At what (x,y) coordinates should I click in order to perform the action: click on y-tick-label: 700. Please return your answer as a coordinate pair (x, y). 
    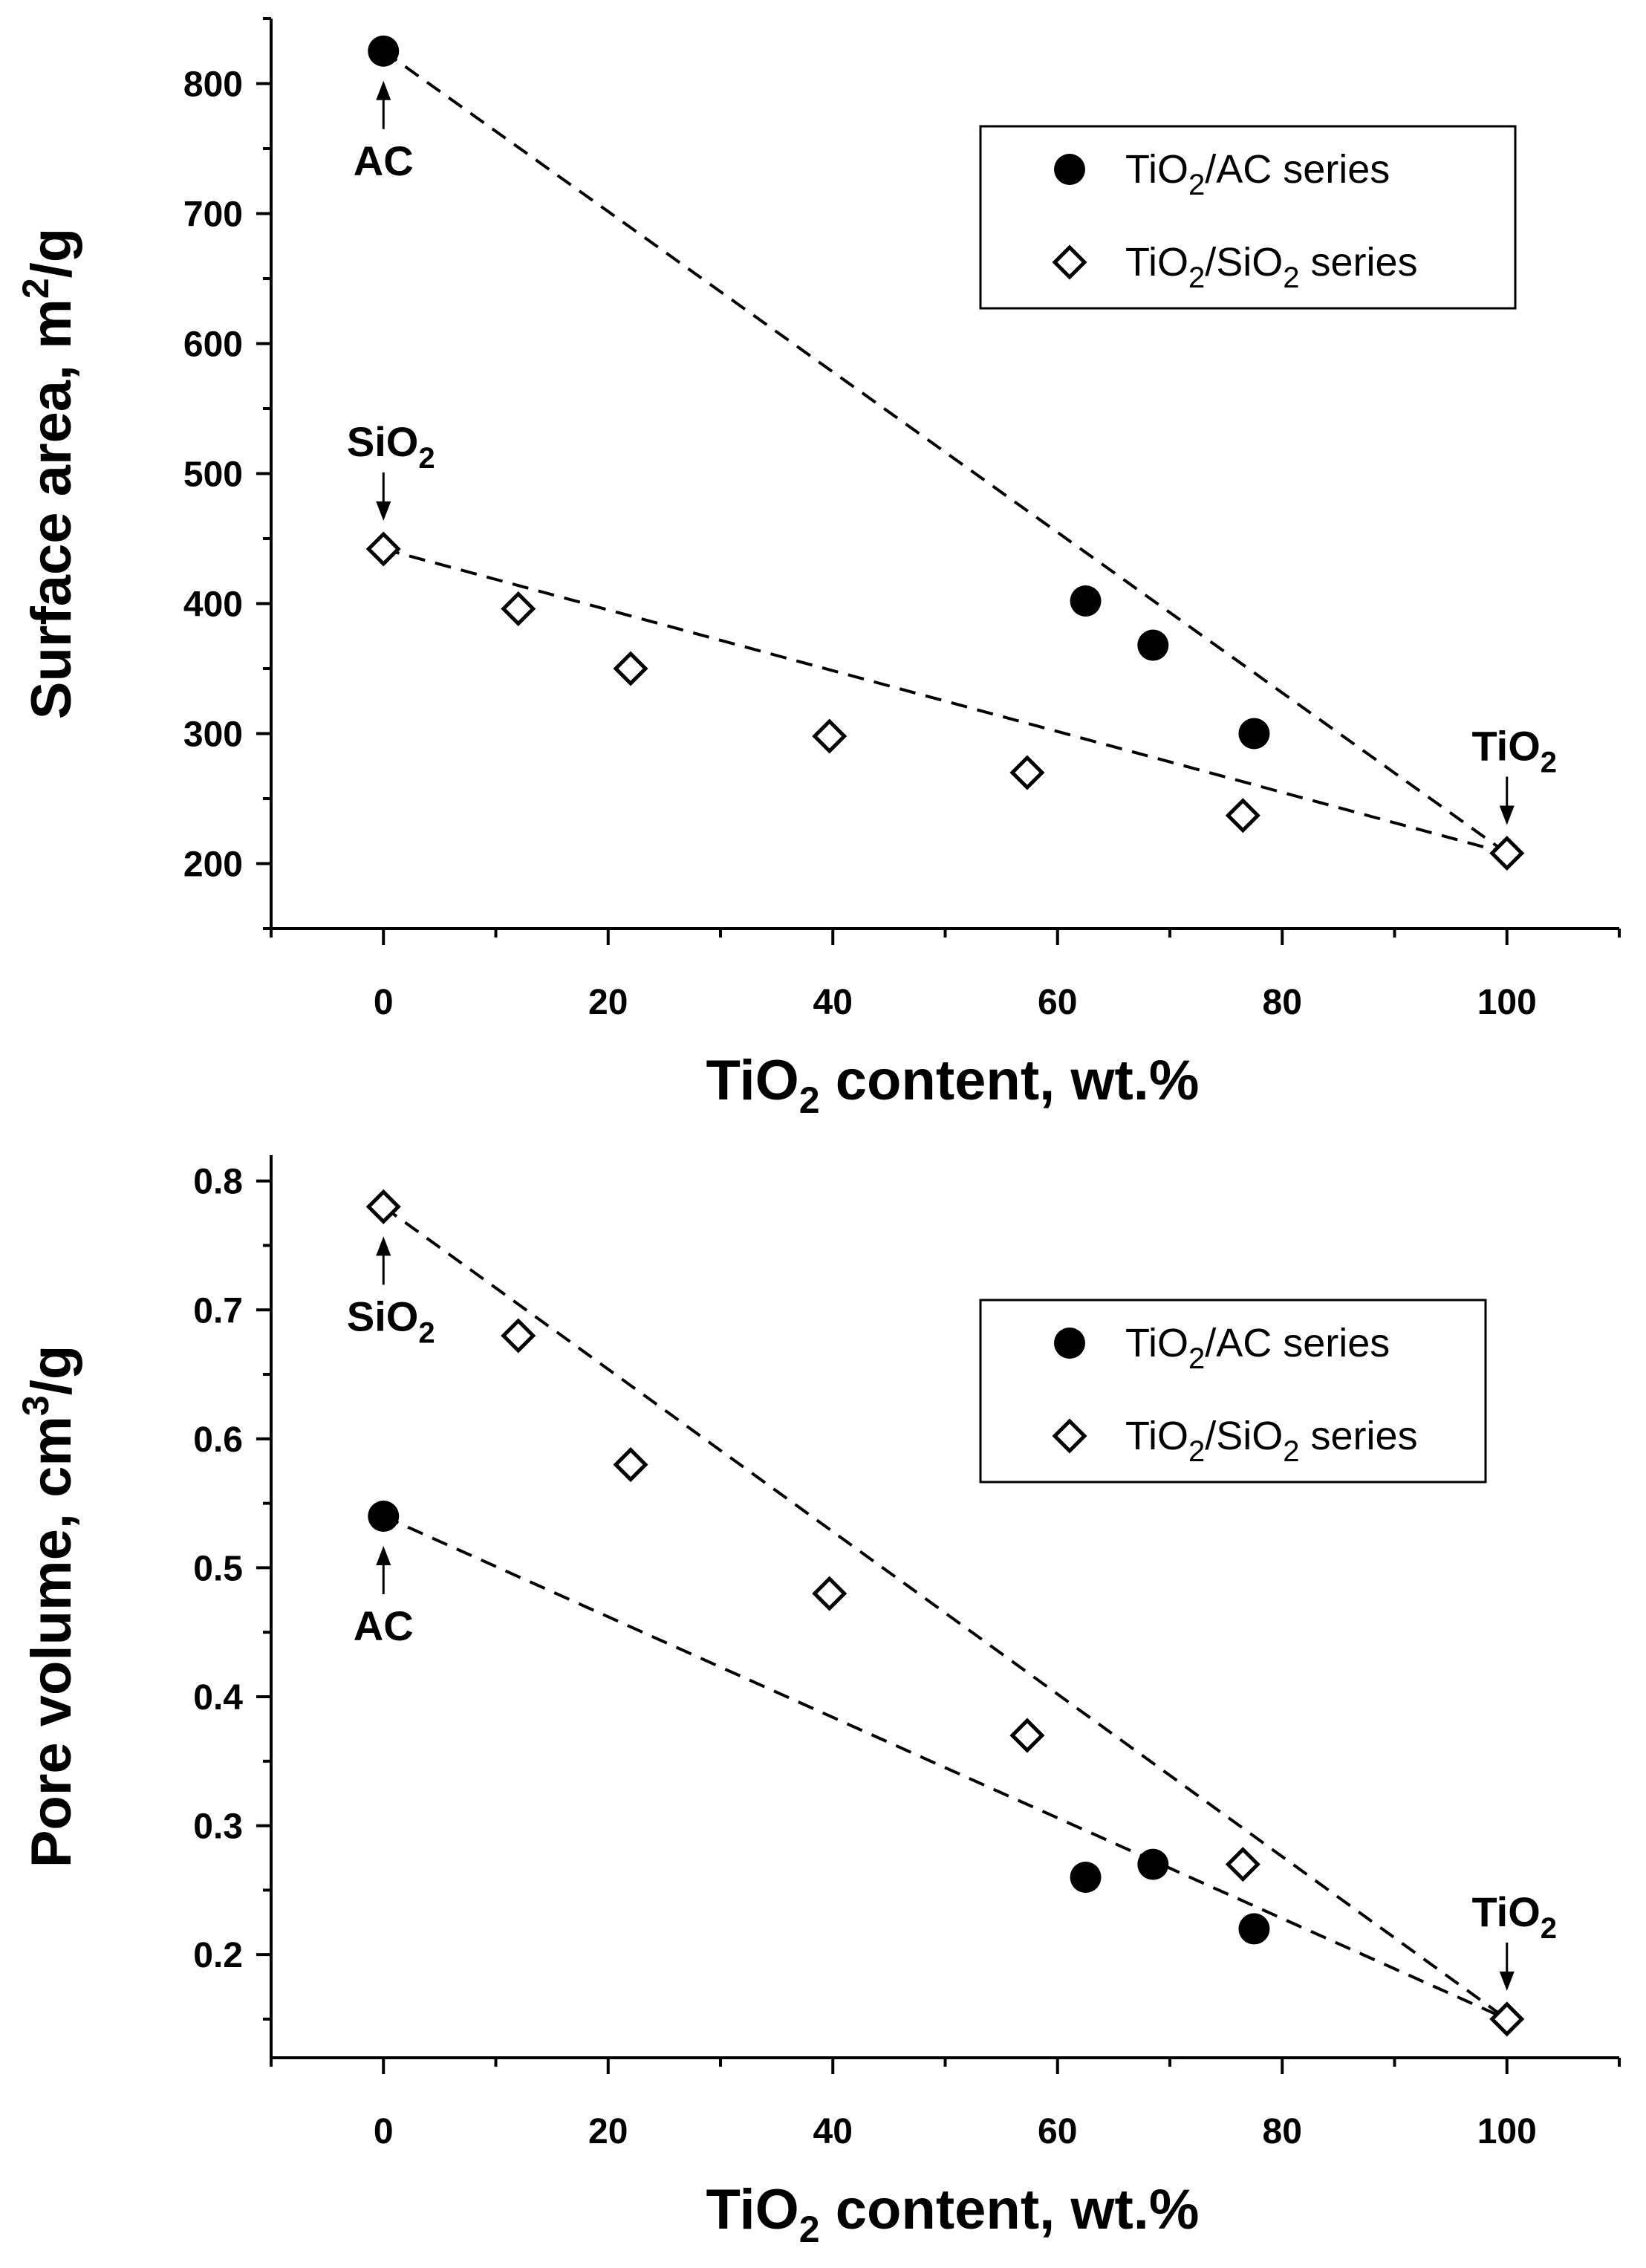
    Looking at the image, I should click on (213, 215).